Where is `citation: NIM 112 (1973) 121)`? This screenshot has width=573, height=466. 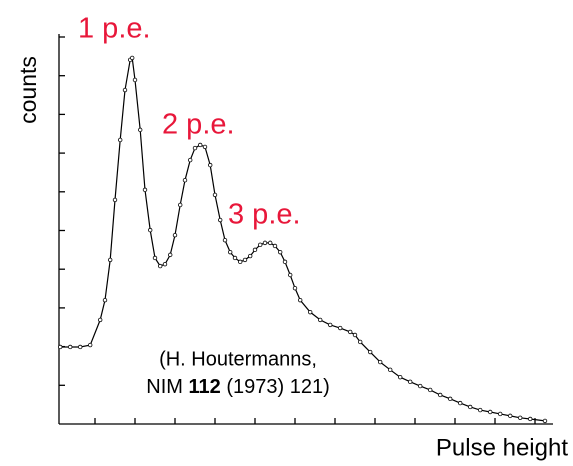 citation: NIM 112 (1973) 121) is located at coordinates (237, 387).